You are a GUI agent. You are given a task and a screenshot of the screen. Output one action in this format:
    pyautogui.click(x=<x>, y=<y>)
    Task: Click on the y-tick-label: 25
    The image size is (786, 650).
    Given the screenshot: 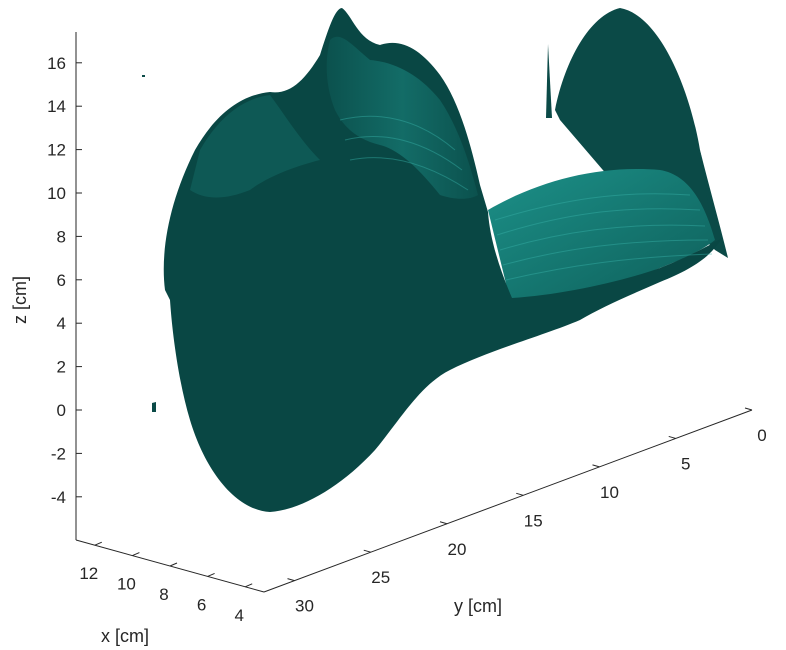 What is the action you would take?
    pyautogui.click(x=380, y=577)
    